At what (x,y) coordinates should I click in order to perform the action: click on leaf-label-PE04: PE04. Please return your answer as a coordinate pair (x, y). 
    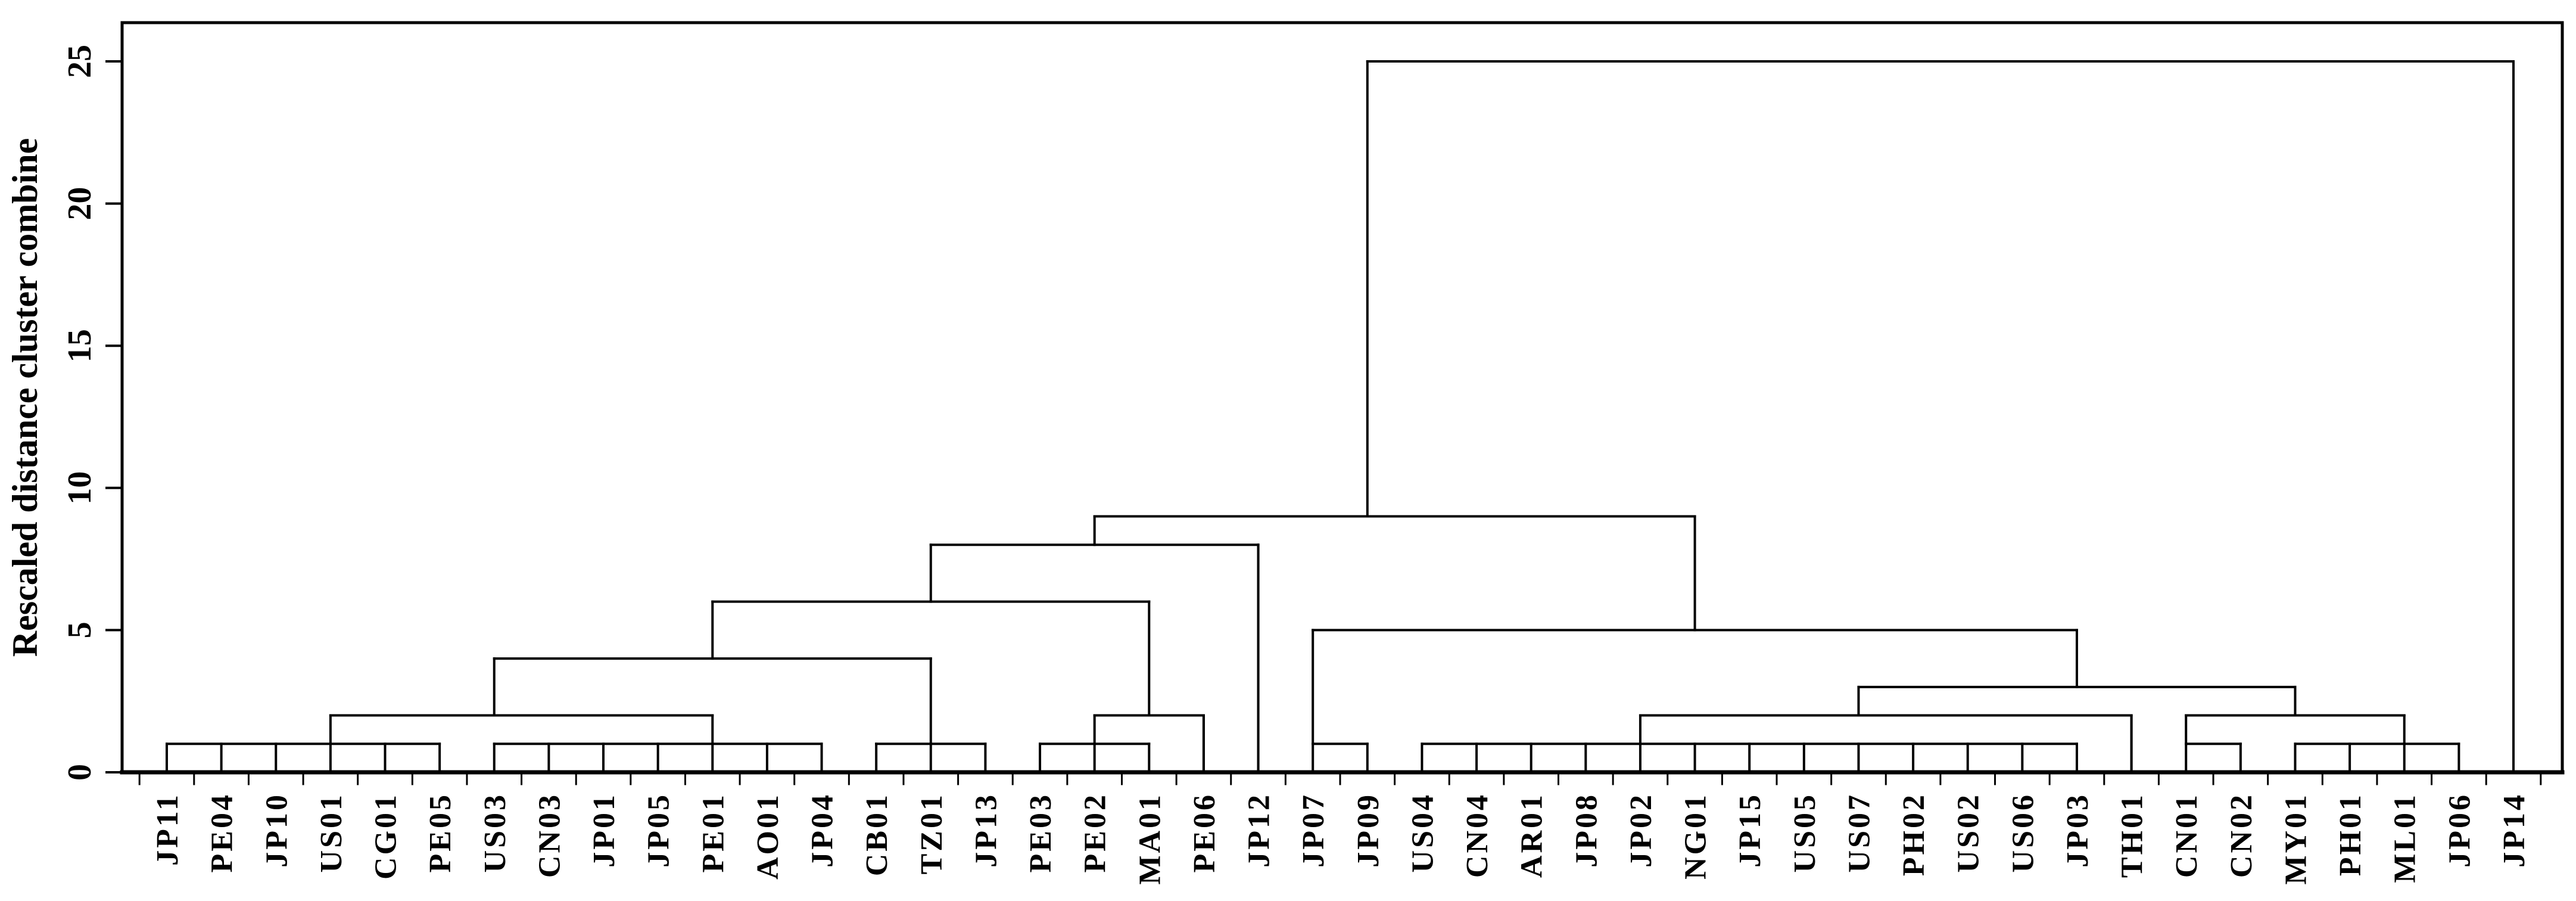
    Looking at the image, I should click on (222, 832).